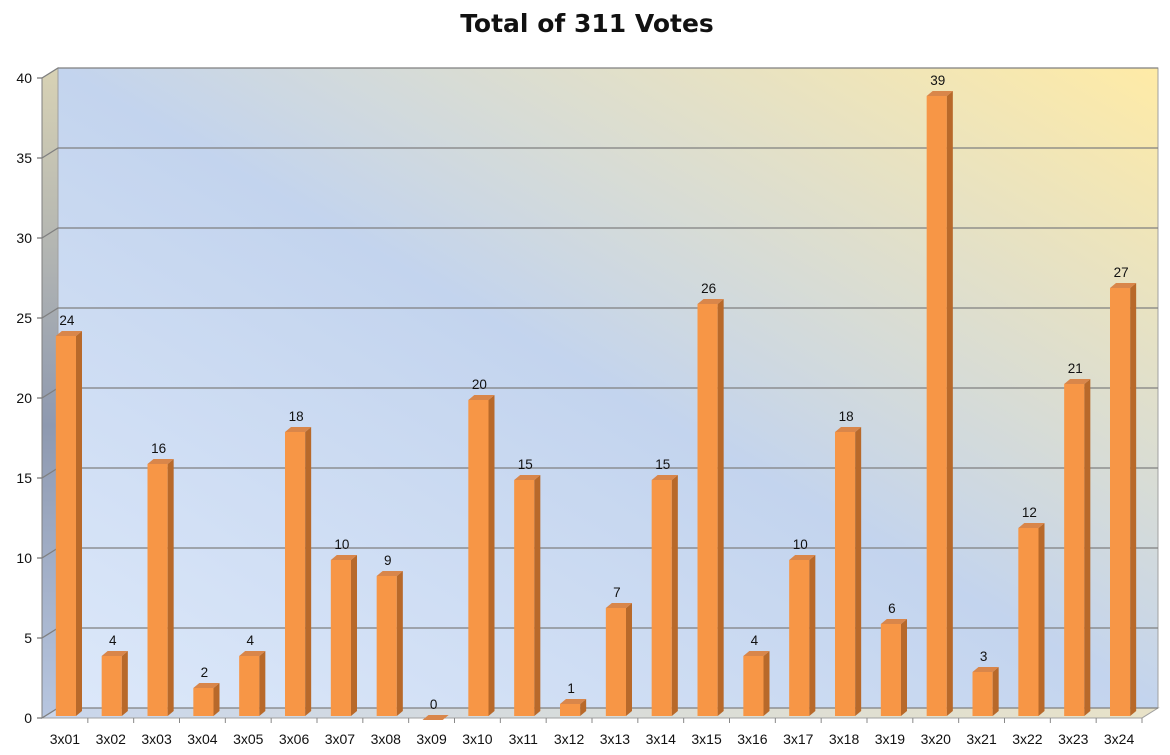 This screenshot has width=1170, height=755. I want to click on x-tick-label: 3x20, so click(936, 739).